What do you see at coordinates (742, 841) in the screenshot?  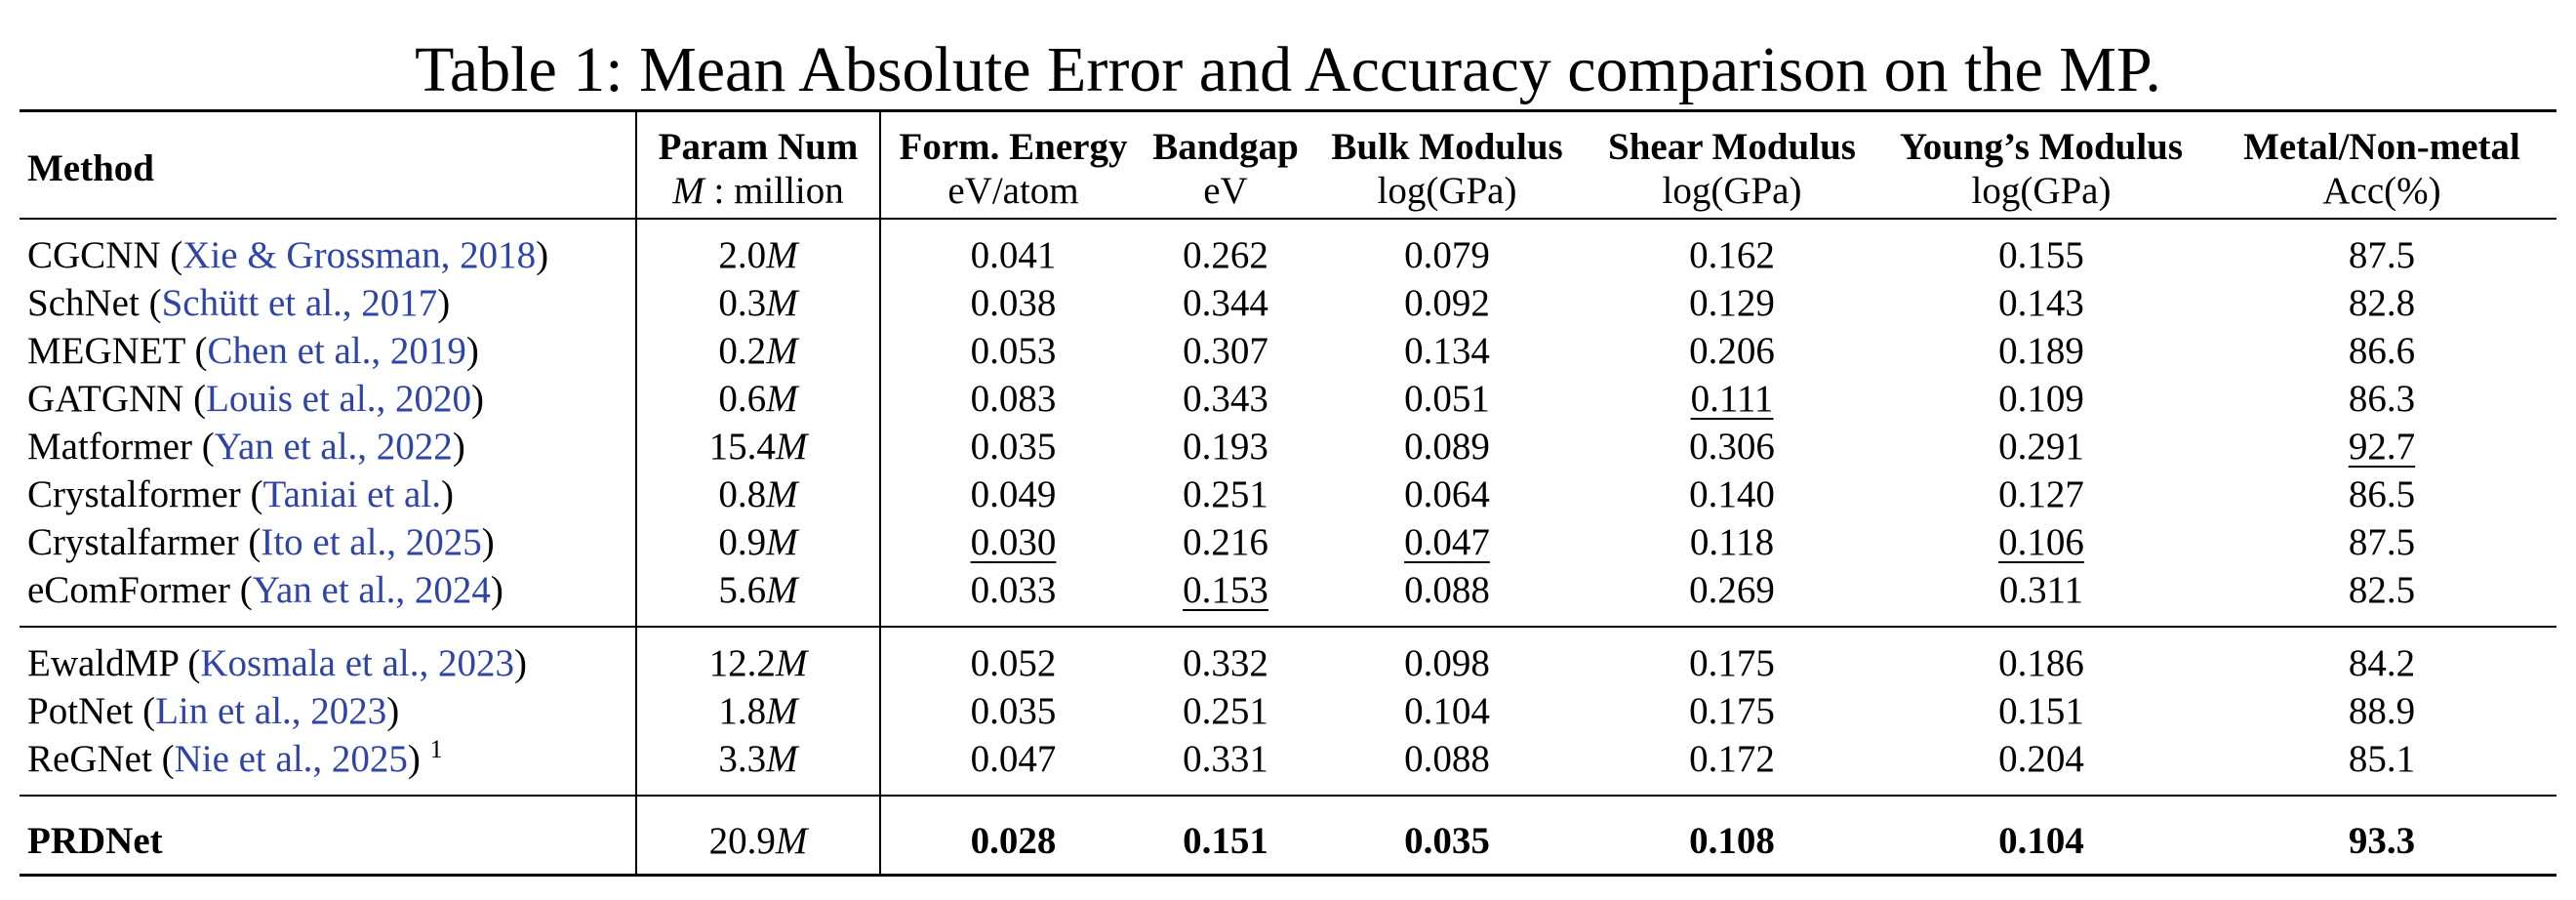 I see `param-value: 20.9` at bounding box center [742, 841].